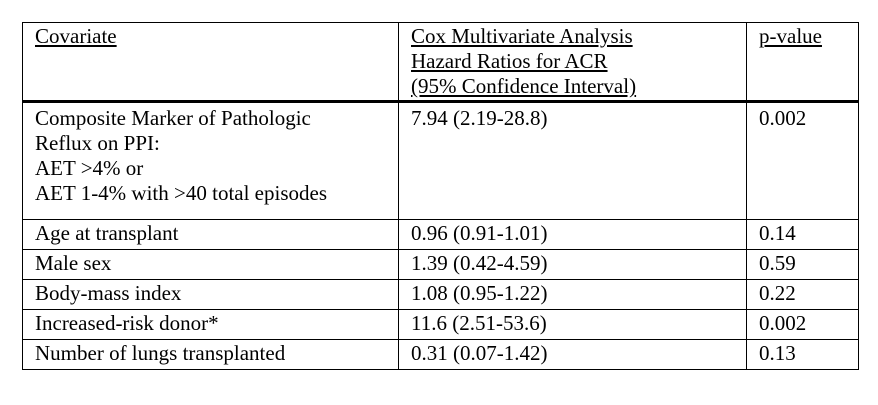 The width and height of the screenshot is (878, 405). What do you see at coordinates (524, 86) in the screenshot?
I see `header-hazard-line-3: (95% Confidence Interval)` at bounding box center [524, 86].